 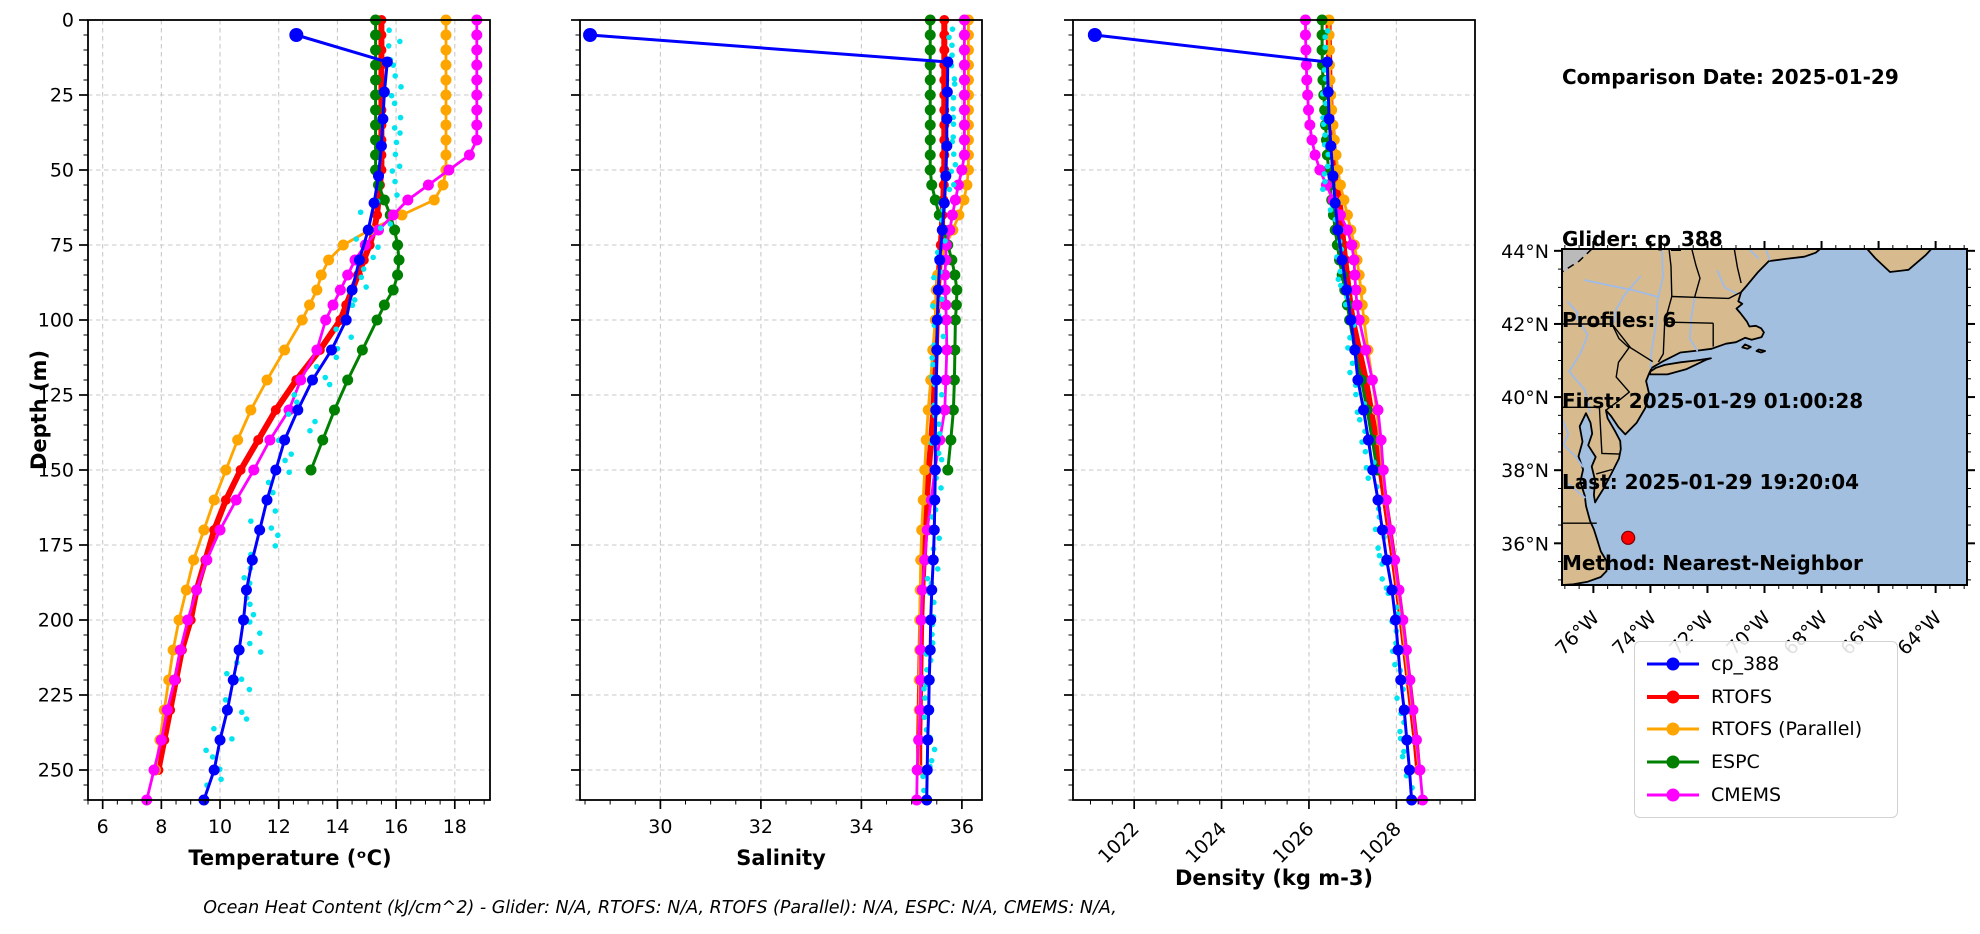 What do you see at coordinates (220, 827) in the screenshot?
I see `svg-text: 10` at bounding box center [220, 827].